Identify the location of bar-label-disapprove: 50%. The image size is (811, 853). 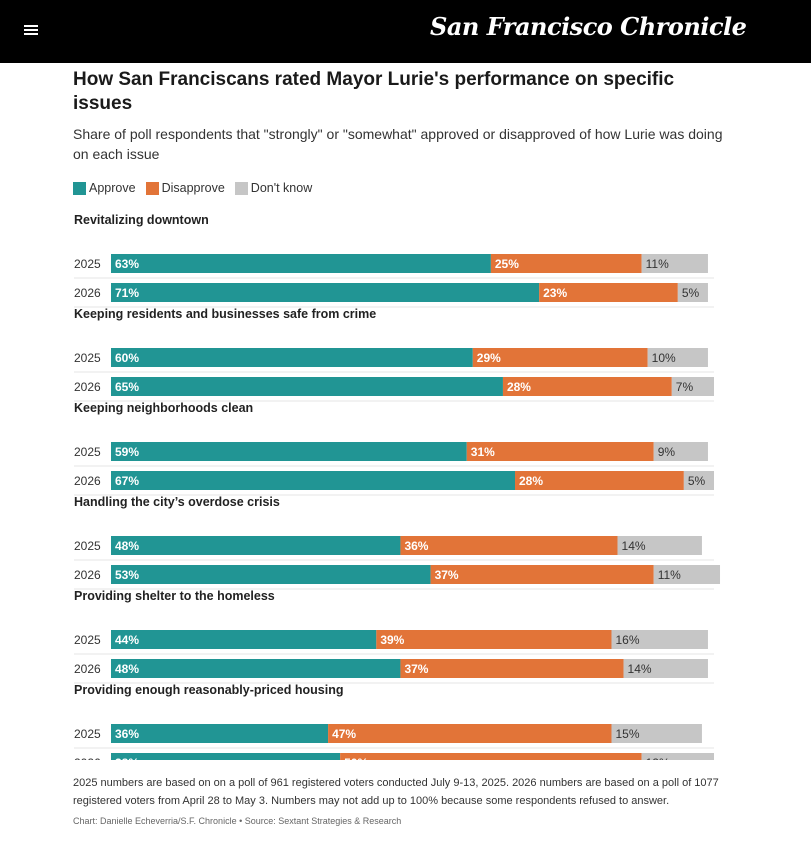
(356, 758).